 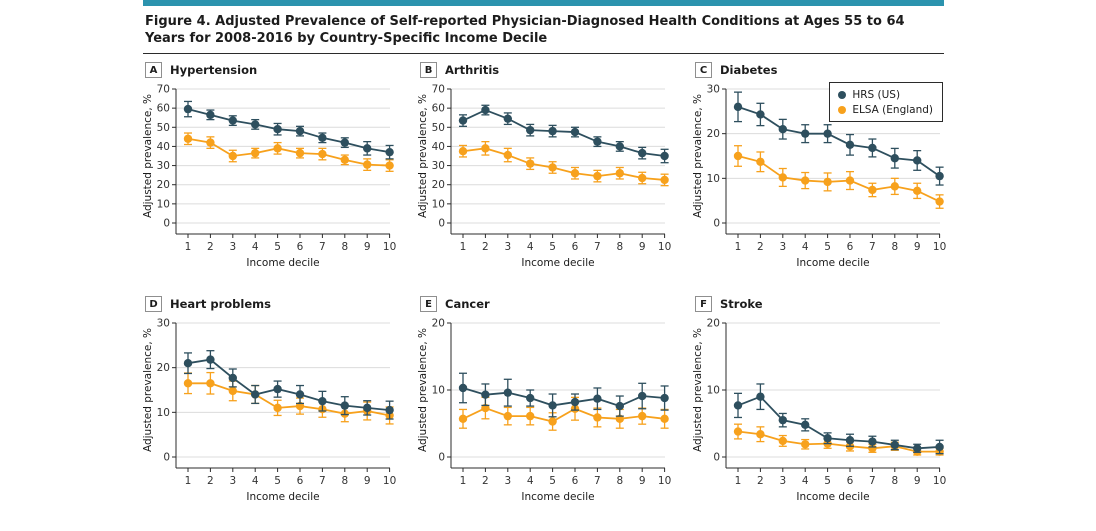 I want to click on legend-item-hrs: HRS (US), so click(x=885, y=94).